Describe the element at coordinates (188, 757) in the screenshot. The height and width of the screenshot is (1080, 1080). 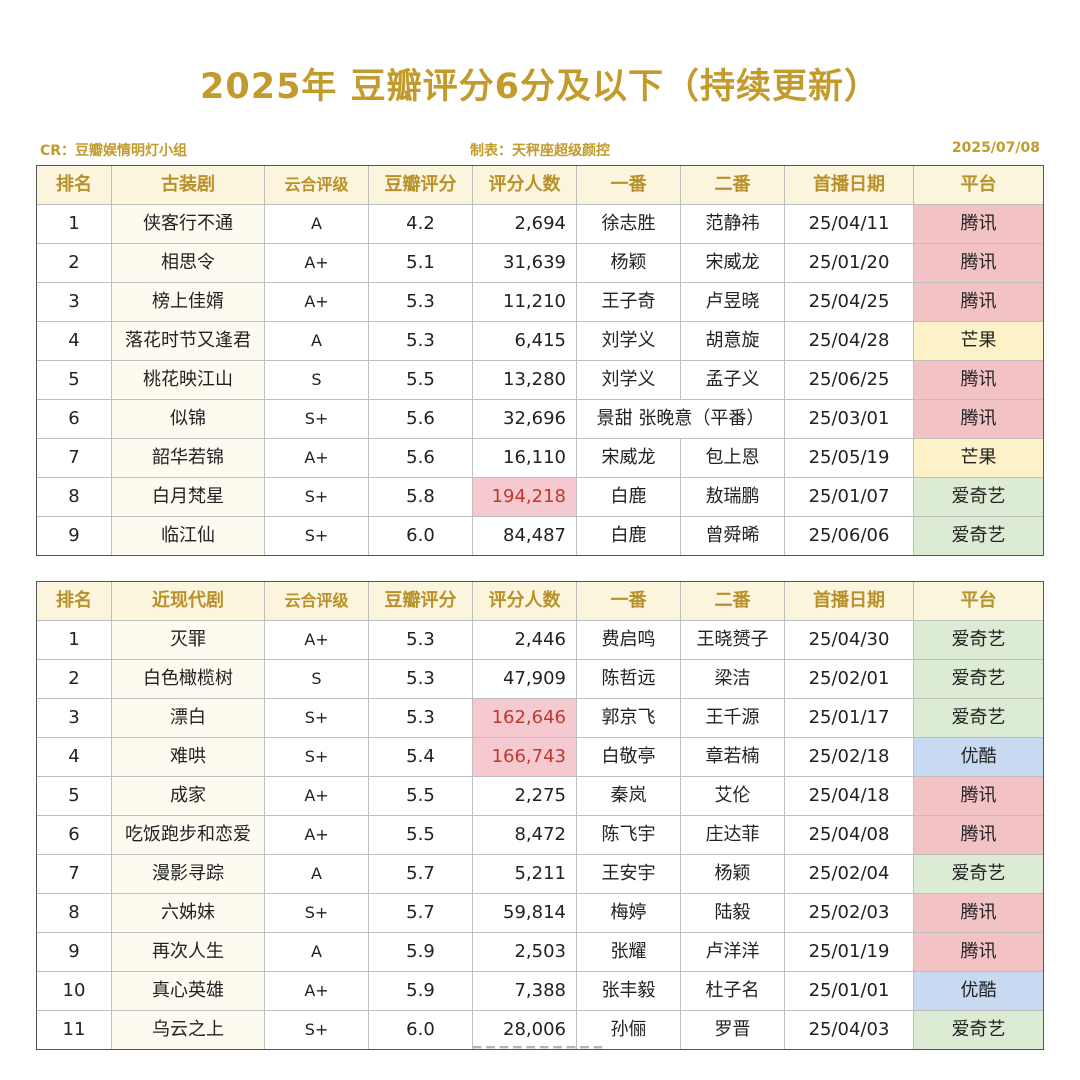
I see `title-cell: 难哄` at that location.